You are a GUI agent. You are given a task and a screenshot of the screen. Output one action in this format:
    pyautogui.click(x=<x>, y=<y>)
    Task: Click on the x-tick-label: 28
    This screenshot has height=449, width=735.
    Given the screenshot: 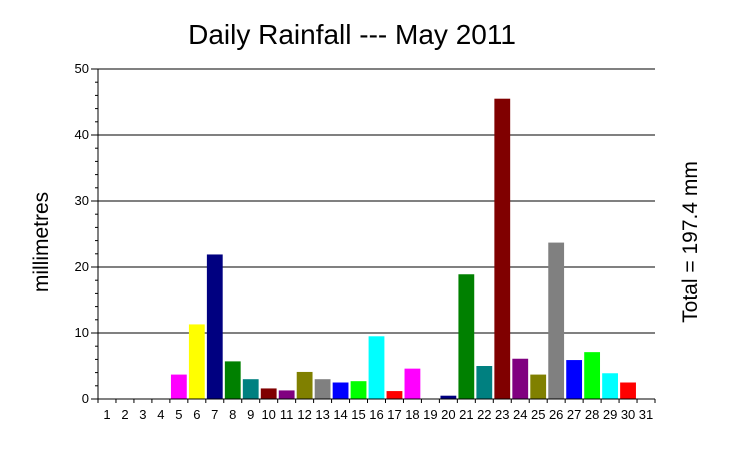 What is the action you would take?
    pyautogui.click(x=592, y=414)
    